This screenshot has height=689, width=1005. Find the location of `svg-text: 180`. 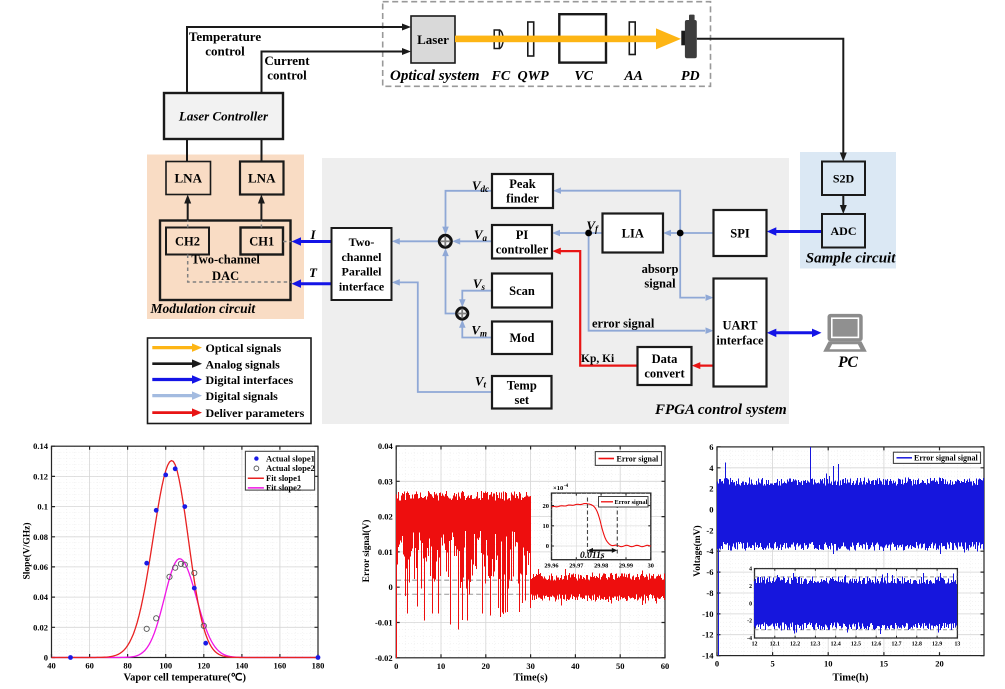

svg-text: 180 is located at coordinates (318, 666).